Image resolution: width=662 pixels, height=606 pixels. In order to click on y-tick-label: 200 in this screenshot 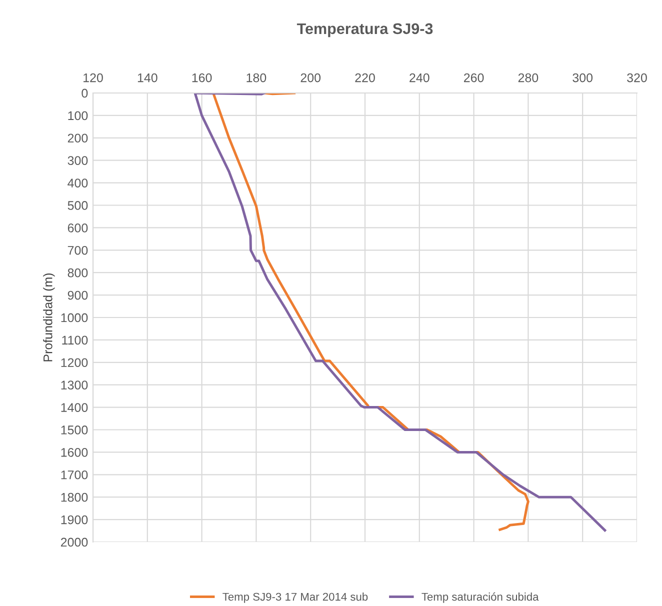, I will do `click(78, 138)`.